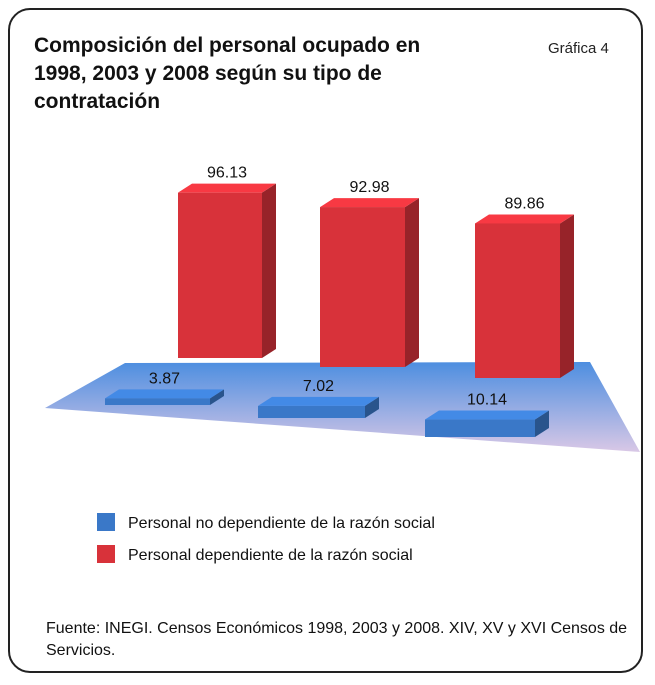 The height and width of the screenshot is (685, 655). What do you see at coordinates (227, 173) in the screenshot?
I see `value-label: 96.13` at bounding box center [227, 173].